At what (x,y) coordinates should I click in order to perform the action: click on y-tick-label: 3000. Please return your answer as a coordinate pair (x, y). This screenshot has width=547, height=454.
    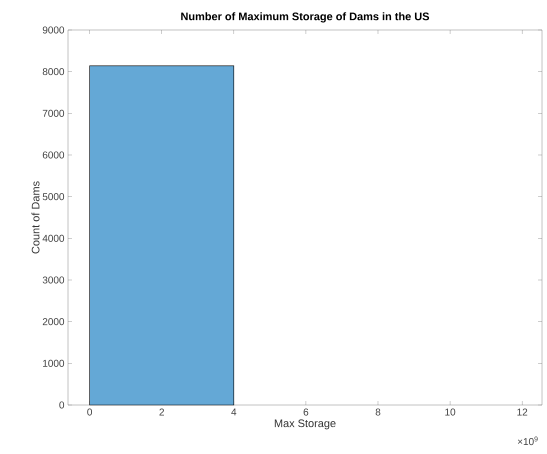
    Looking at the image, I should click on (53, 280).